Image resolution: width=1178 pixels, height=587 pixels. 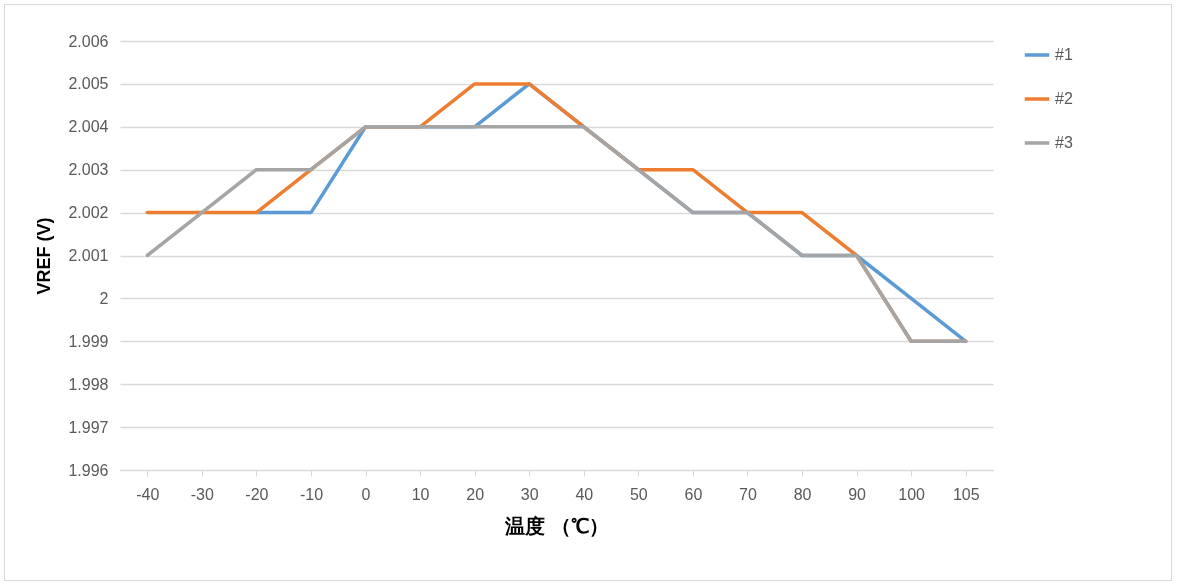 I want to click on x-tick-label: 20, so click(x=475, y=494).